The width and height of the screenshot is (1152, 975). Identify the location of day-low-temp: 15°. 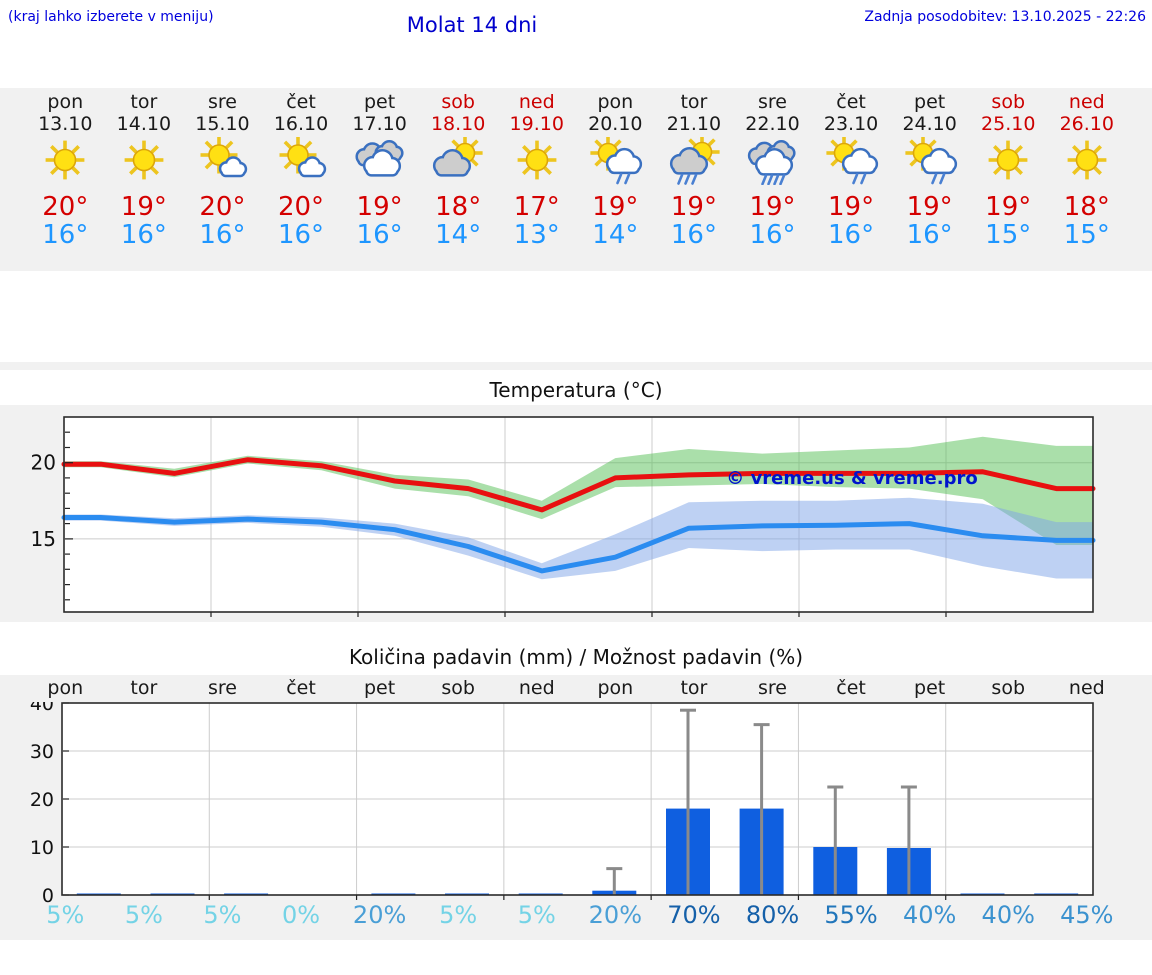
(1086, 235).